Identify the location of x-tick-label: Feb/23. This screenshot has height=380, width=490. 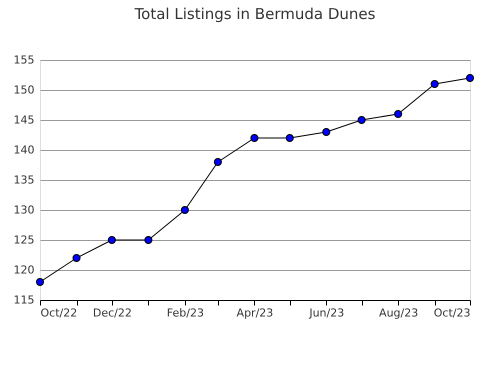
(185, 313).